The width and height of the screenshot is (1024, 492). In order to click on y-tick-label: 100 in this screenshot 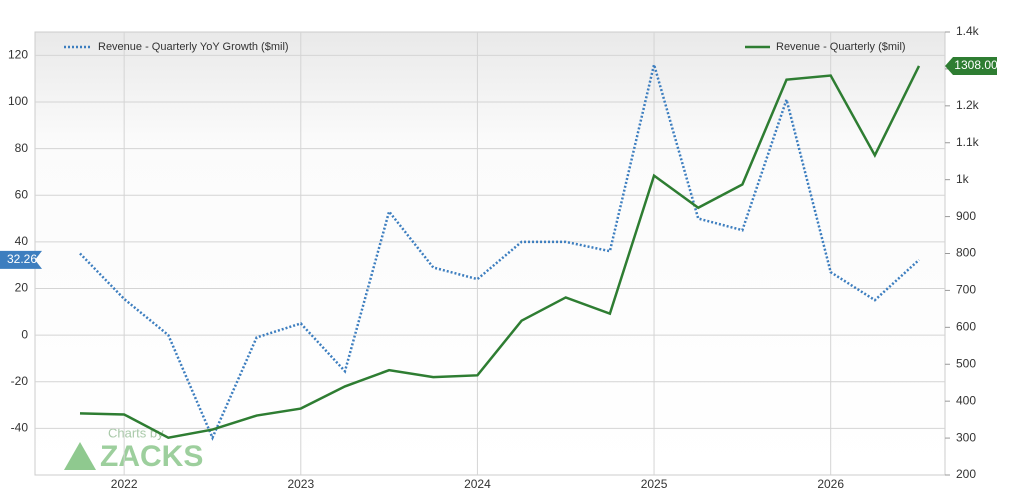, I will do `click(18, 101)`.